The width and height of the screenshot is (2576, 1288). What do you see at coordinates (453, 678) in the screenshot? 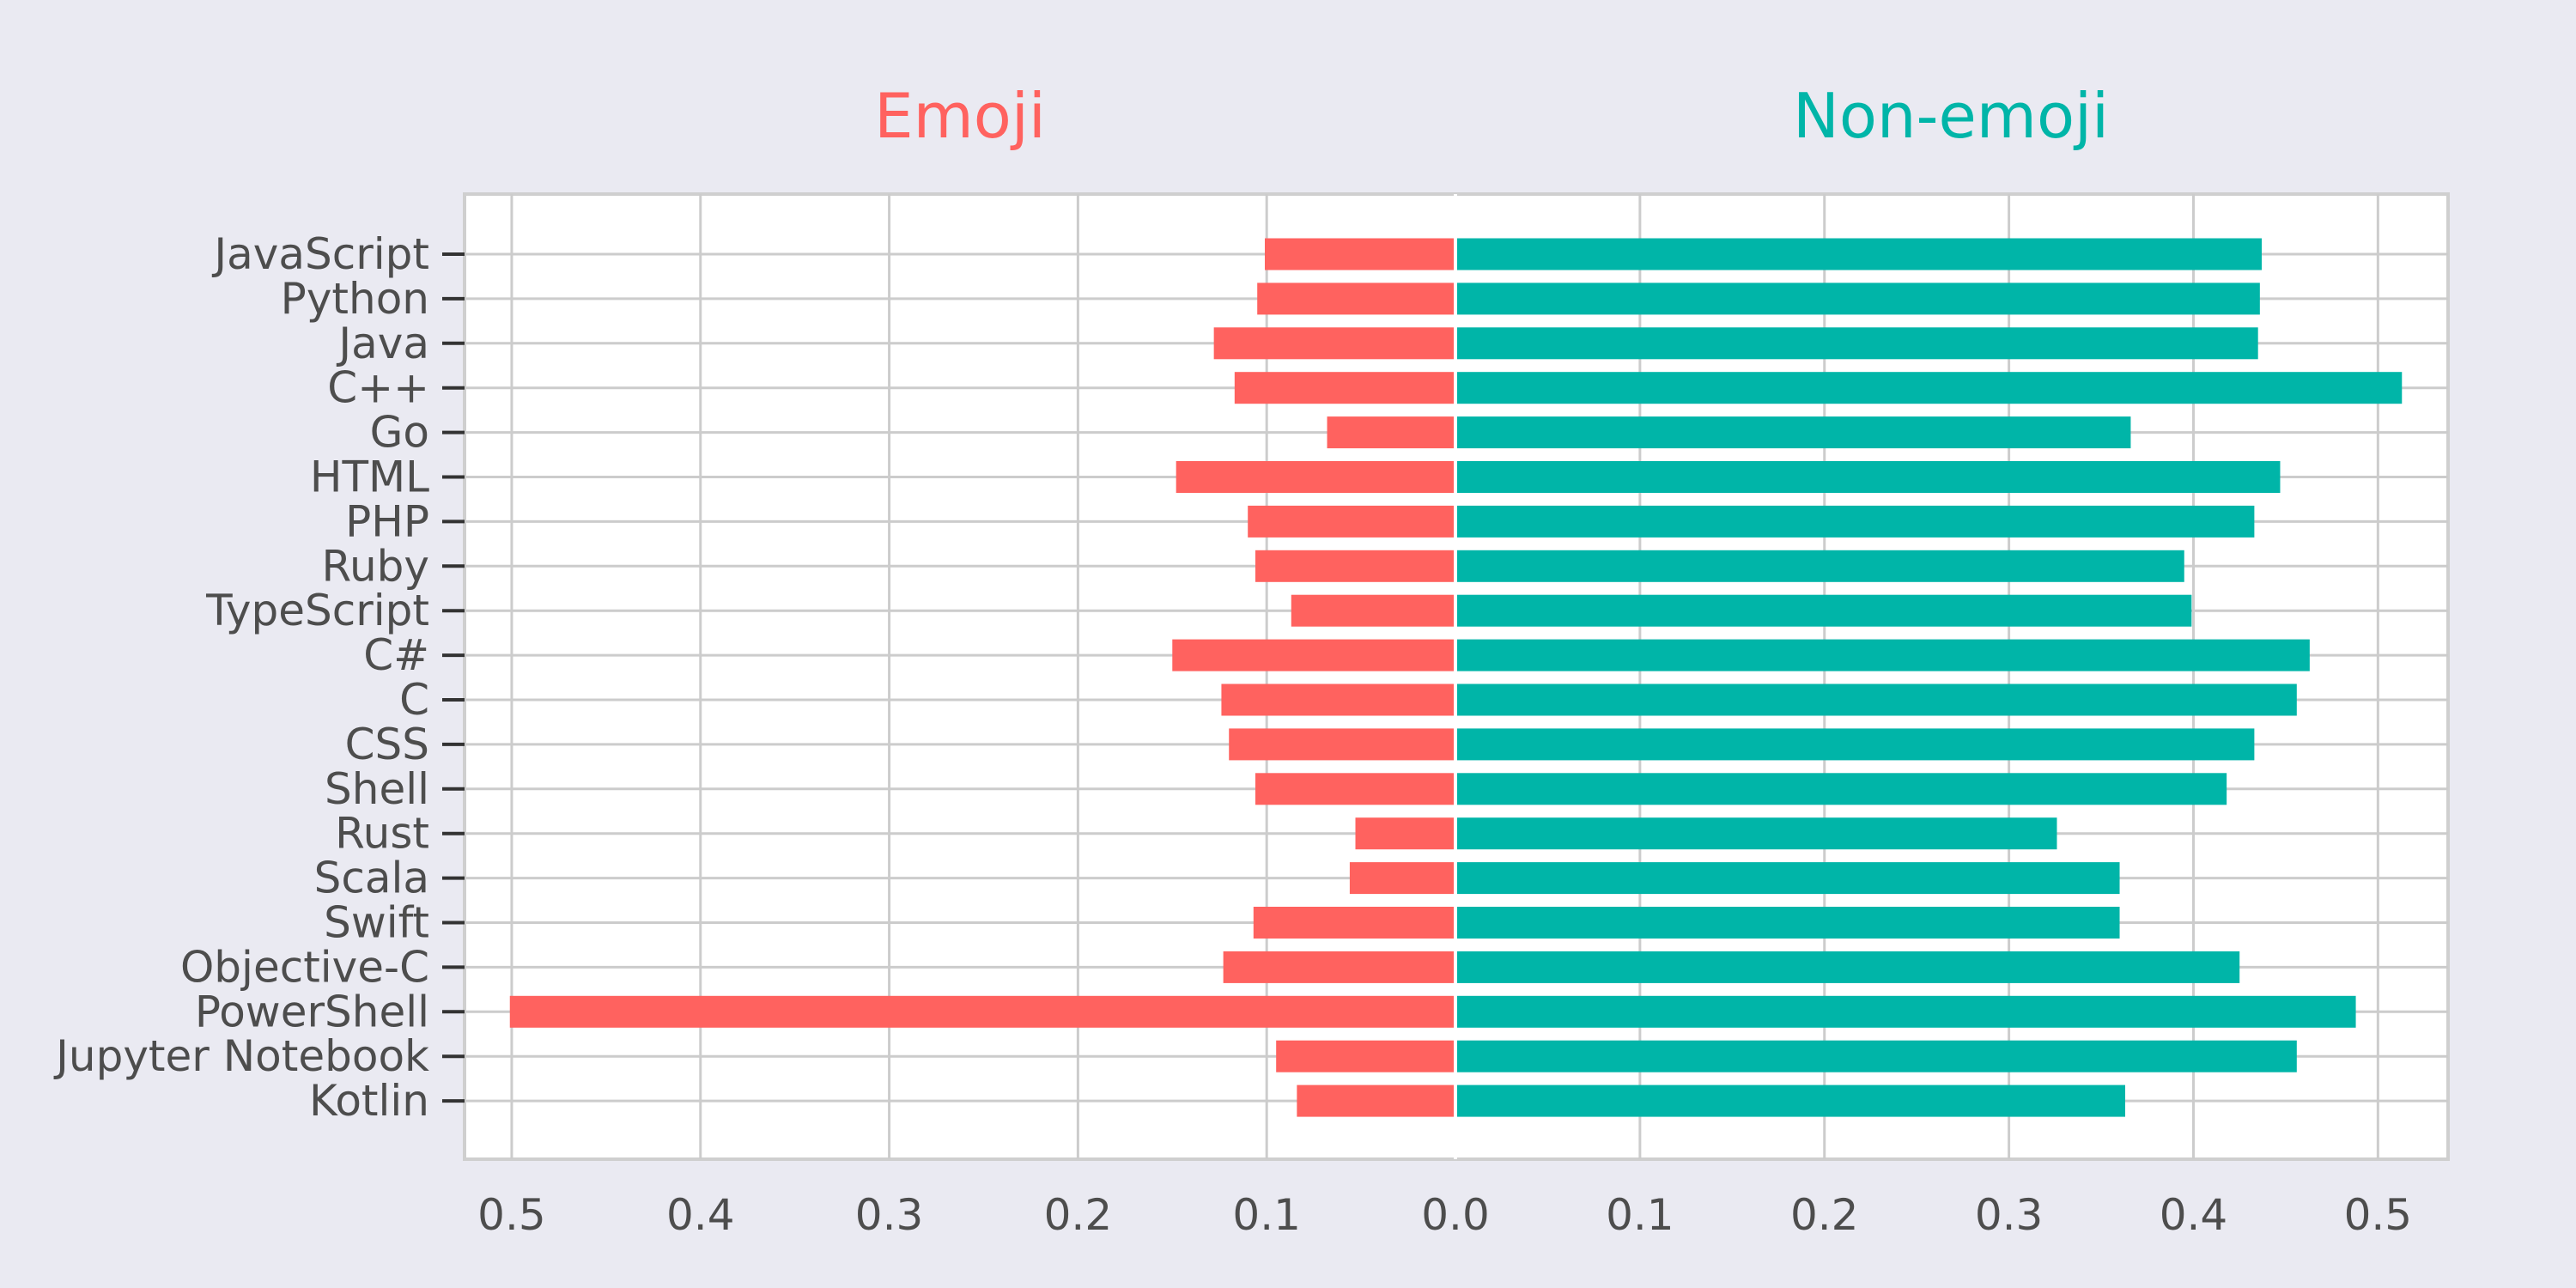
I see `ticks-layer` at bounding box center [453, 678].